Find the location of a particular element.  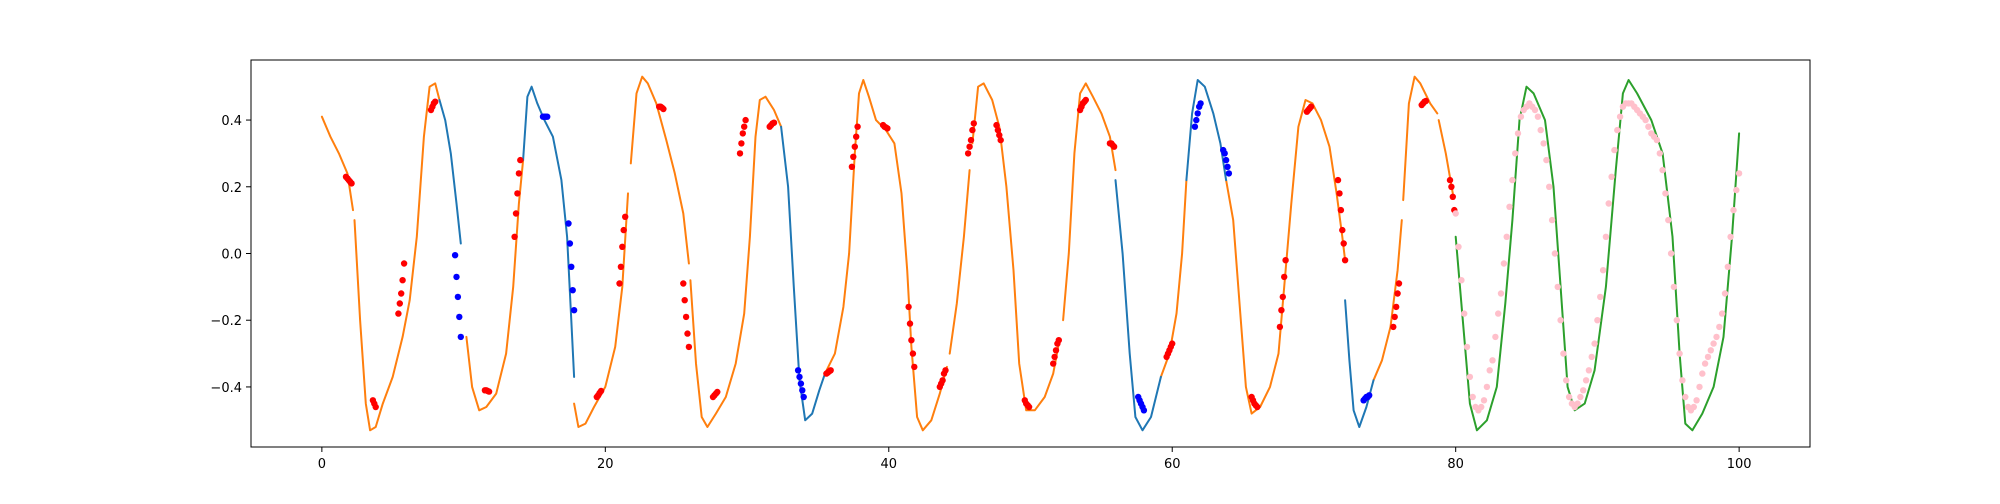

y-tick-label-2: 0.0 is located at coordinates (231, 255).